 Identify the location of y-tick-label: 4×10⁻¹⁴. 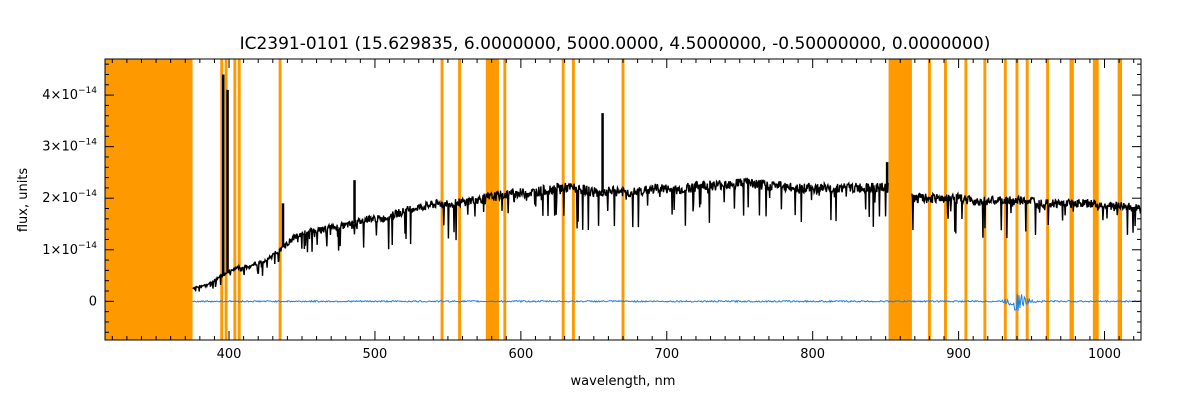
(69, 94).